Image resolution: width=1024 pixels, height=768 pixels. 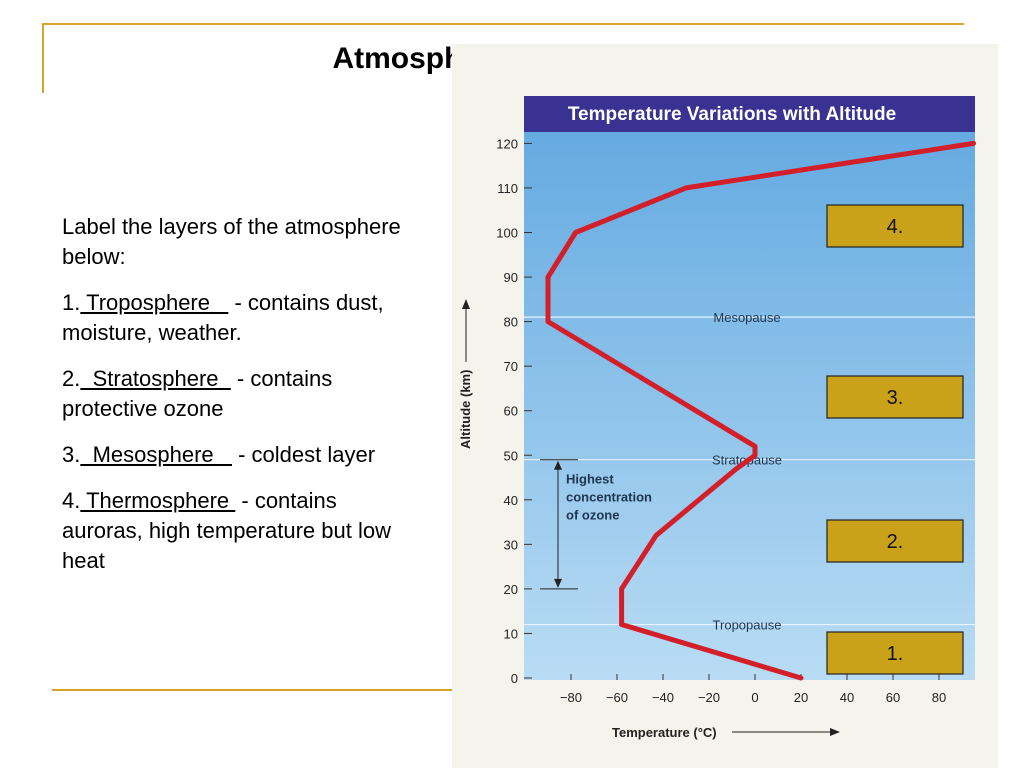 I want to click on answer-description: - contains dust, moisture, weather., so click(x=223, y=317).